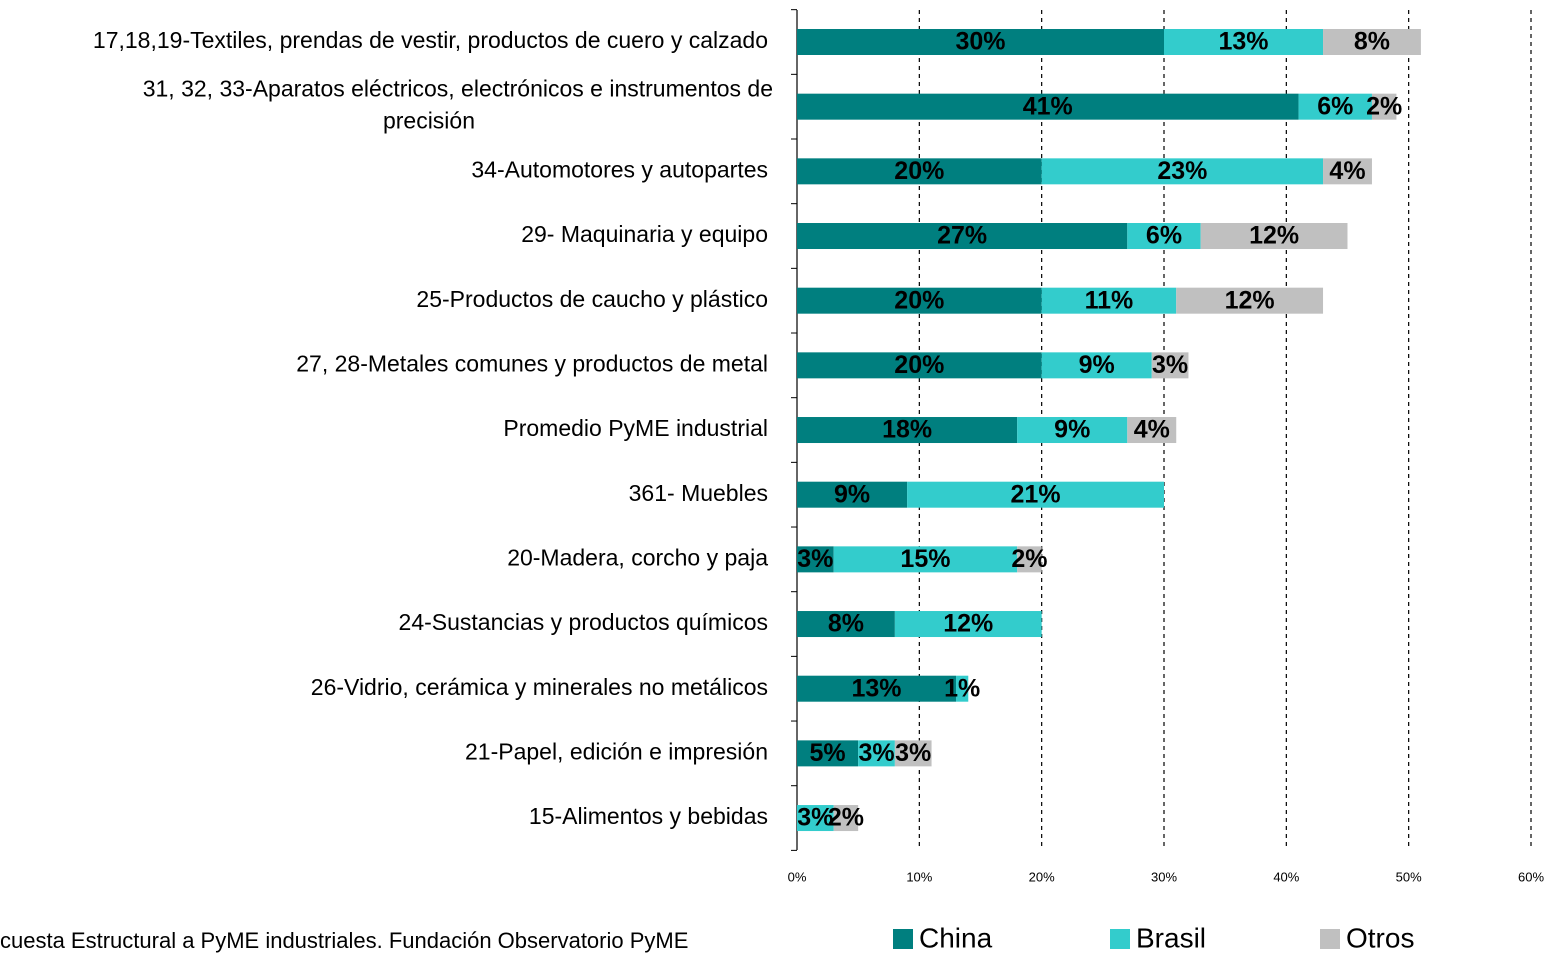 The height and width of the screenshot is (955, 1549). I want to click on data-label: 21%, so click(1036, 494).